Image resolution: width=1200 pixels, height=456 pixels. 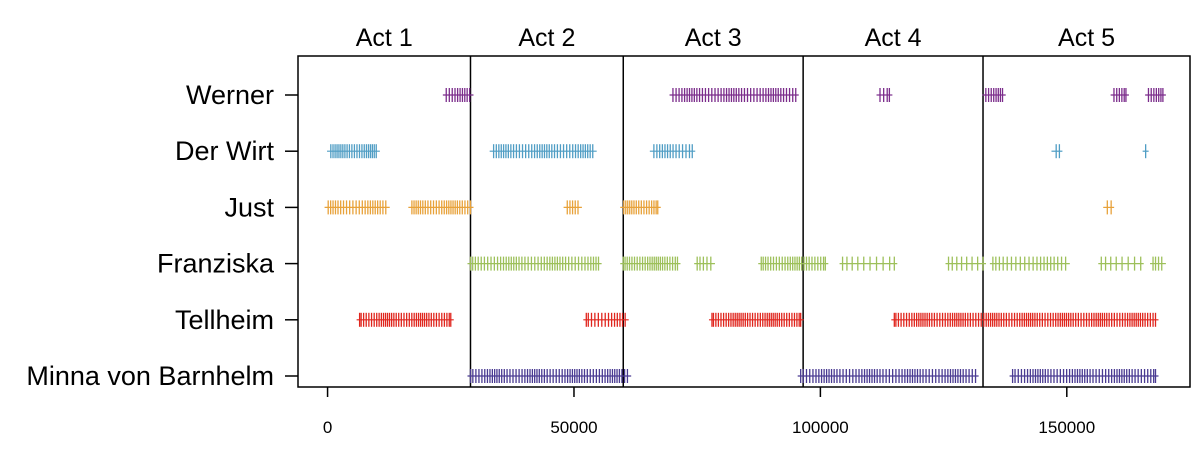 I want to click on category-label: Franziska, so click(x=216, y=264).